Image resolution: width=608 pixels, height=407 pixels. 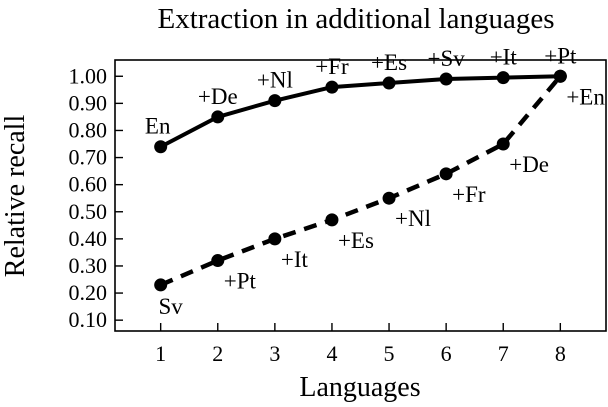 What do you see at coordinates (88, 292) in the screenshot?
I see `y-tick-label: 0.20` at bounding box center [88, 292].